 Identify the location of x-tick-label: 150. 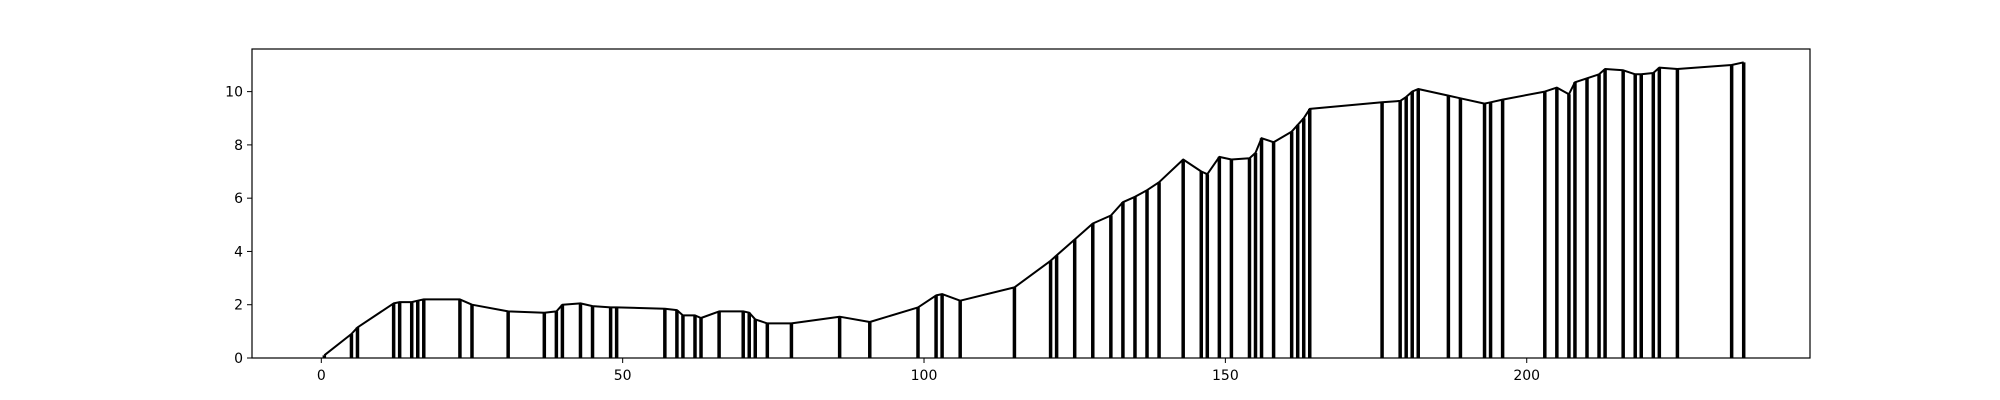
(1225, 376).